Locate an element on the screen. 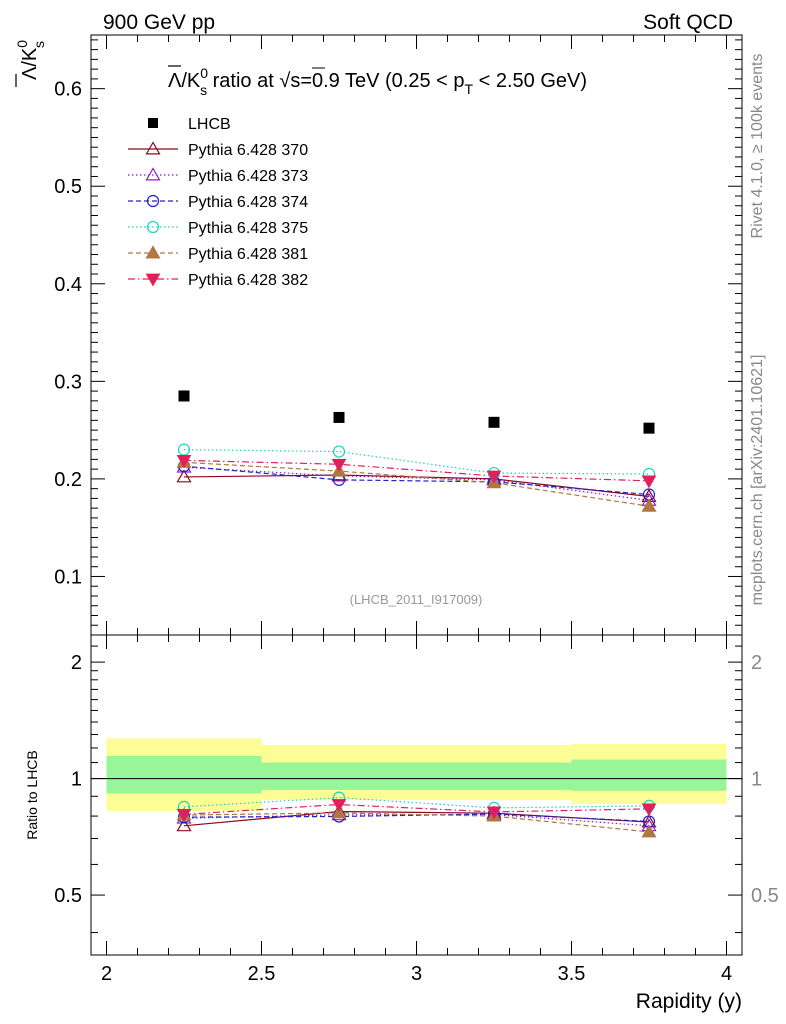 This screenshot has width=786, height=1024. ratio-series-lines is located at coordinates (416, 814).